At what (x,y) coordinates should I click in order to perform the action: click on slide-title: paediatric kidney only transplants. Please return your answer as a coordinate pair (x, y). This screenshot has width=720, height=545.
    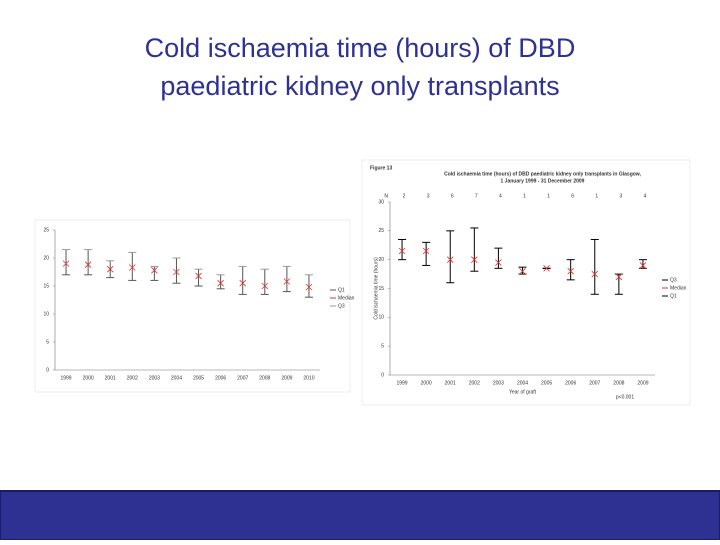
    Looking at the image, I should click on (359, 86).